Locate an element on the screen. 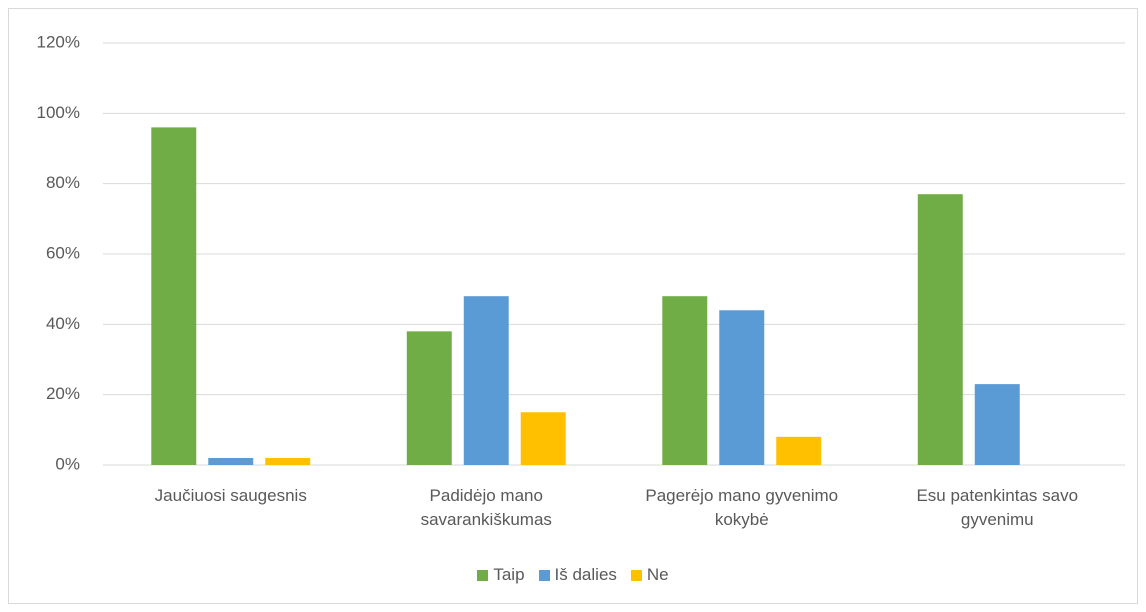  y-tick-label: 40% is located at coordinates (63, 323).